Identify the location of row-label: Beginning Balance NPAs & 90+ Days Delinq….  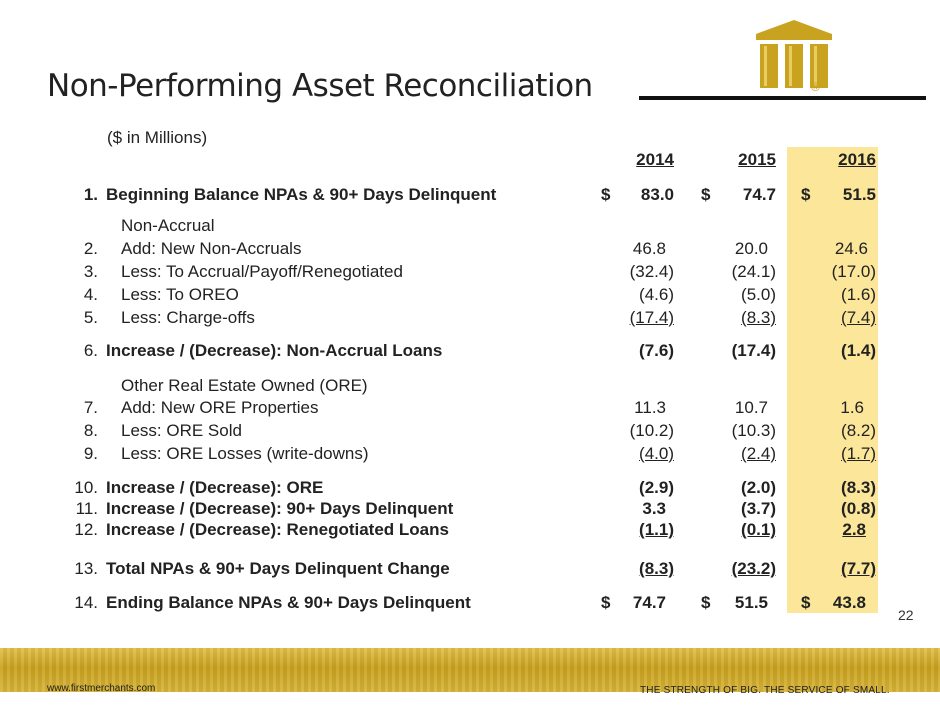
(301, 194).